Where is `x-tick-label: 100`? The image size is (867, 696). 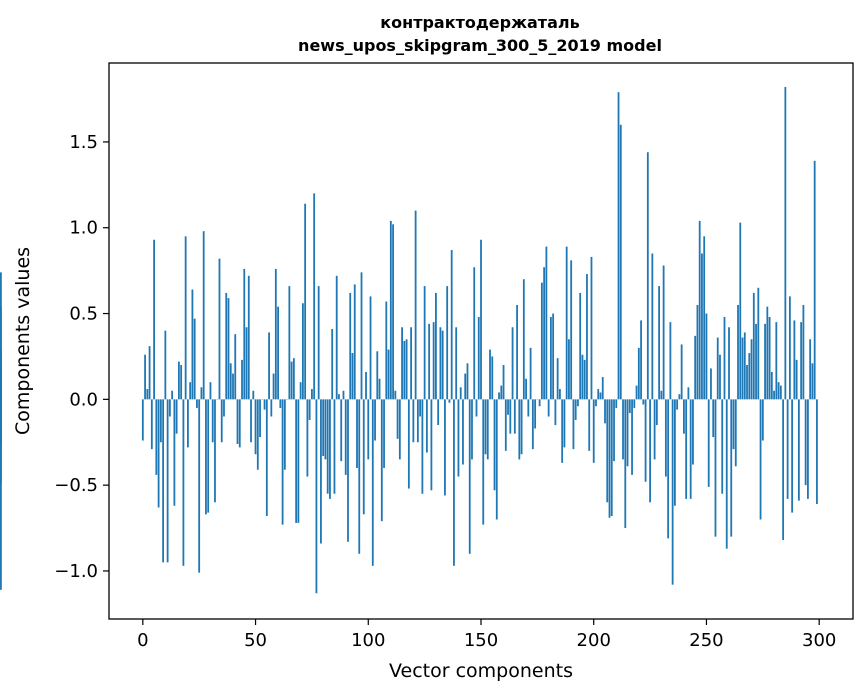
x-tick-label: 100 is located at coordinates (368, 640).